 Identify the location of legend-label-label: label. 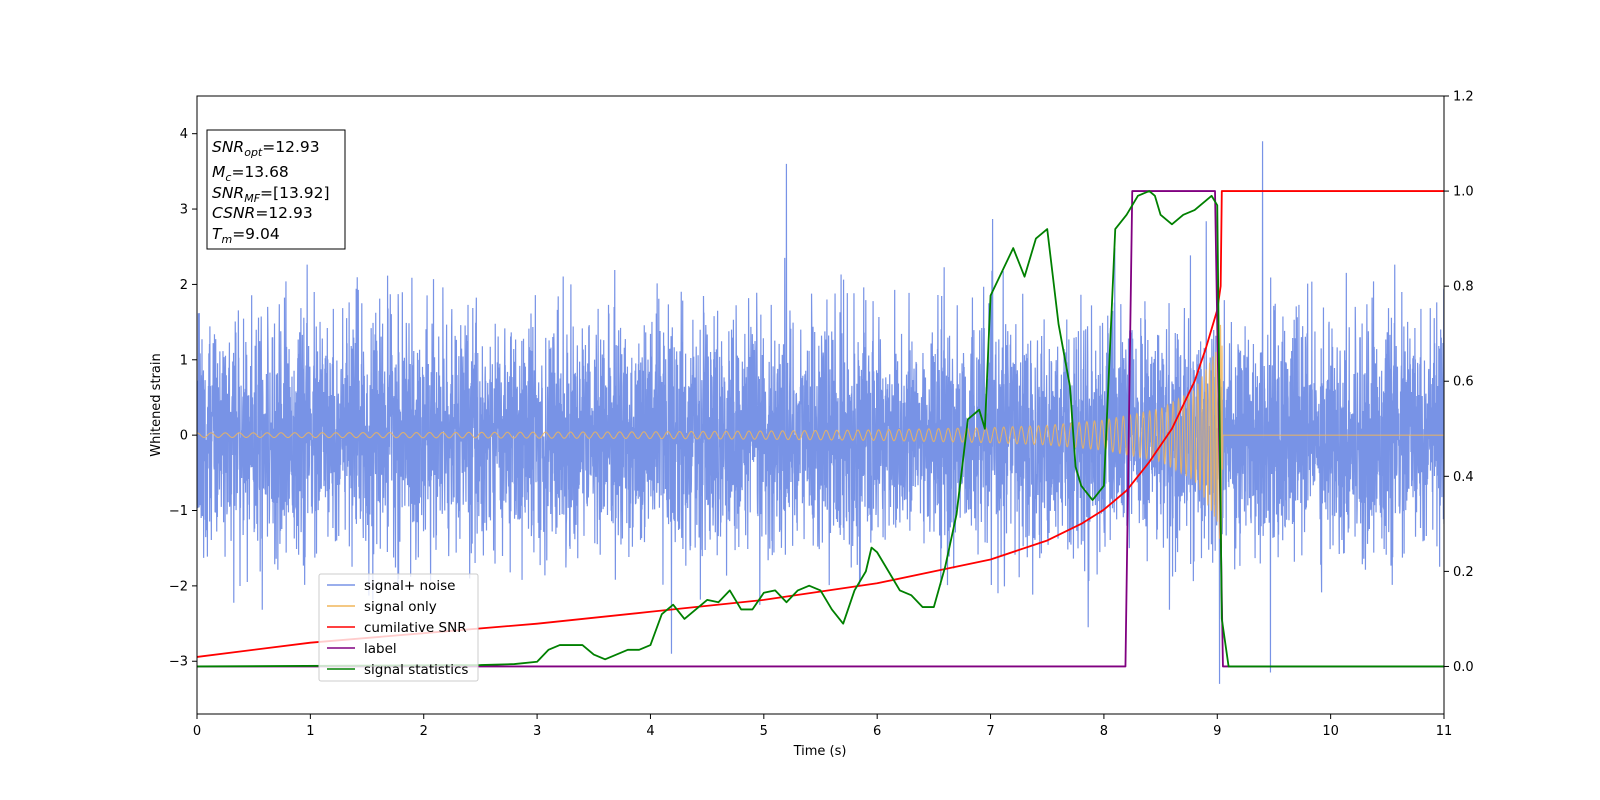
(380, 649).